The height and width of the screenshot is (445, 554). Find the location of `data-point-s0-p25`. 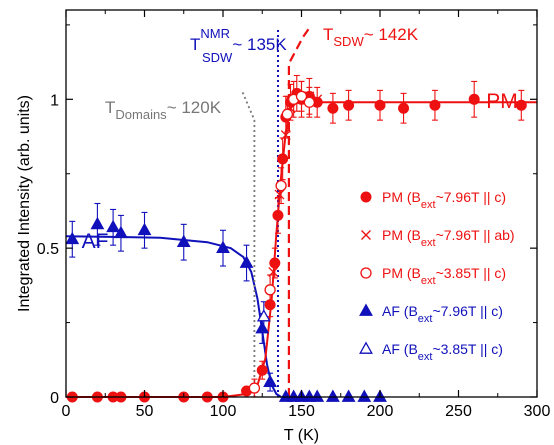

data-point-s0-p25 is located at coordinates (474, 99).